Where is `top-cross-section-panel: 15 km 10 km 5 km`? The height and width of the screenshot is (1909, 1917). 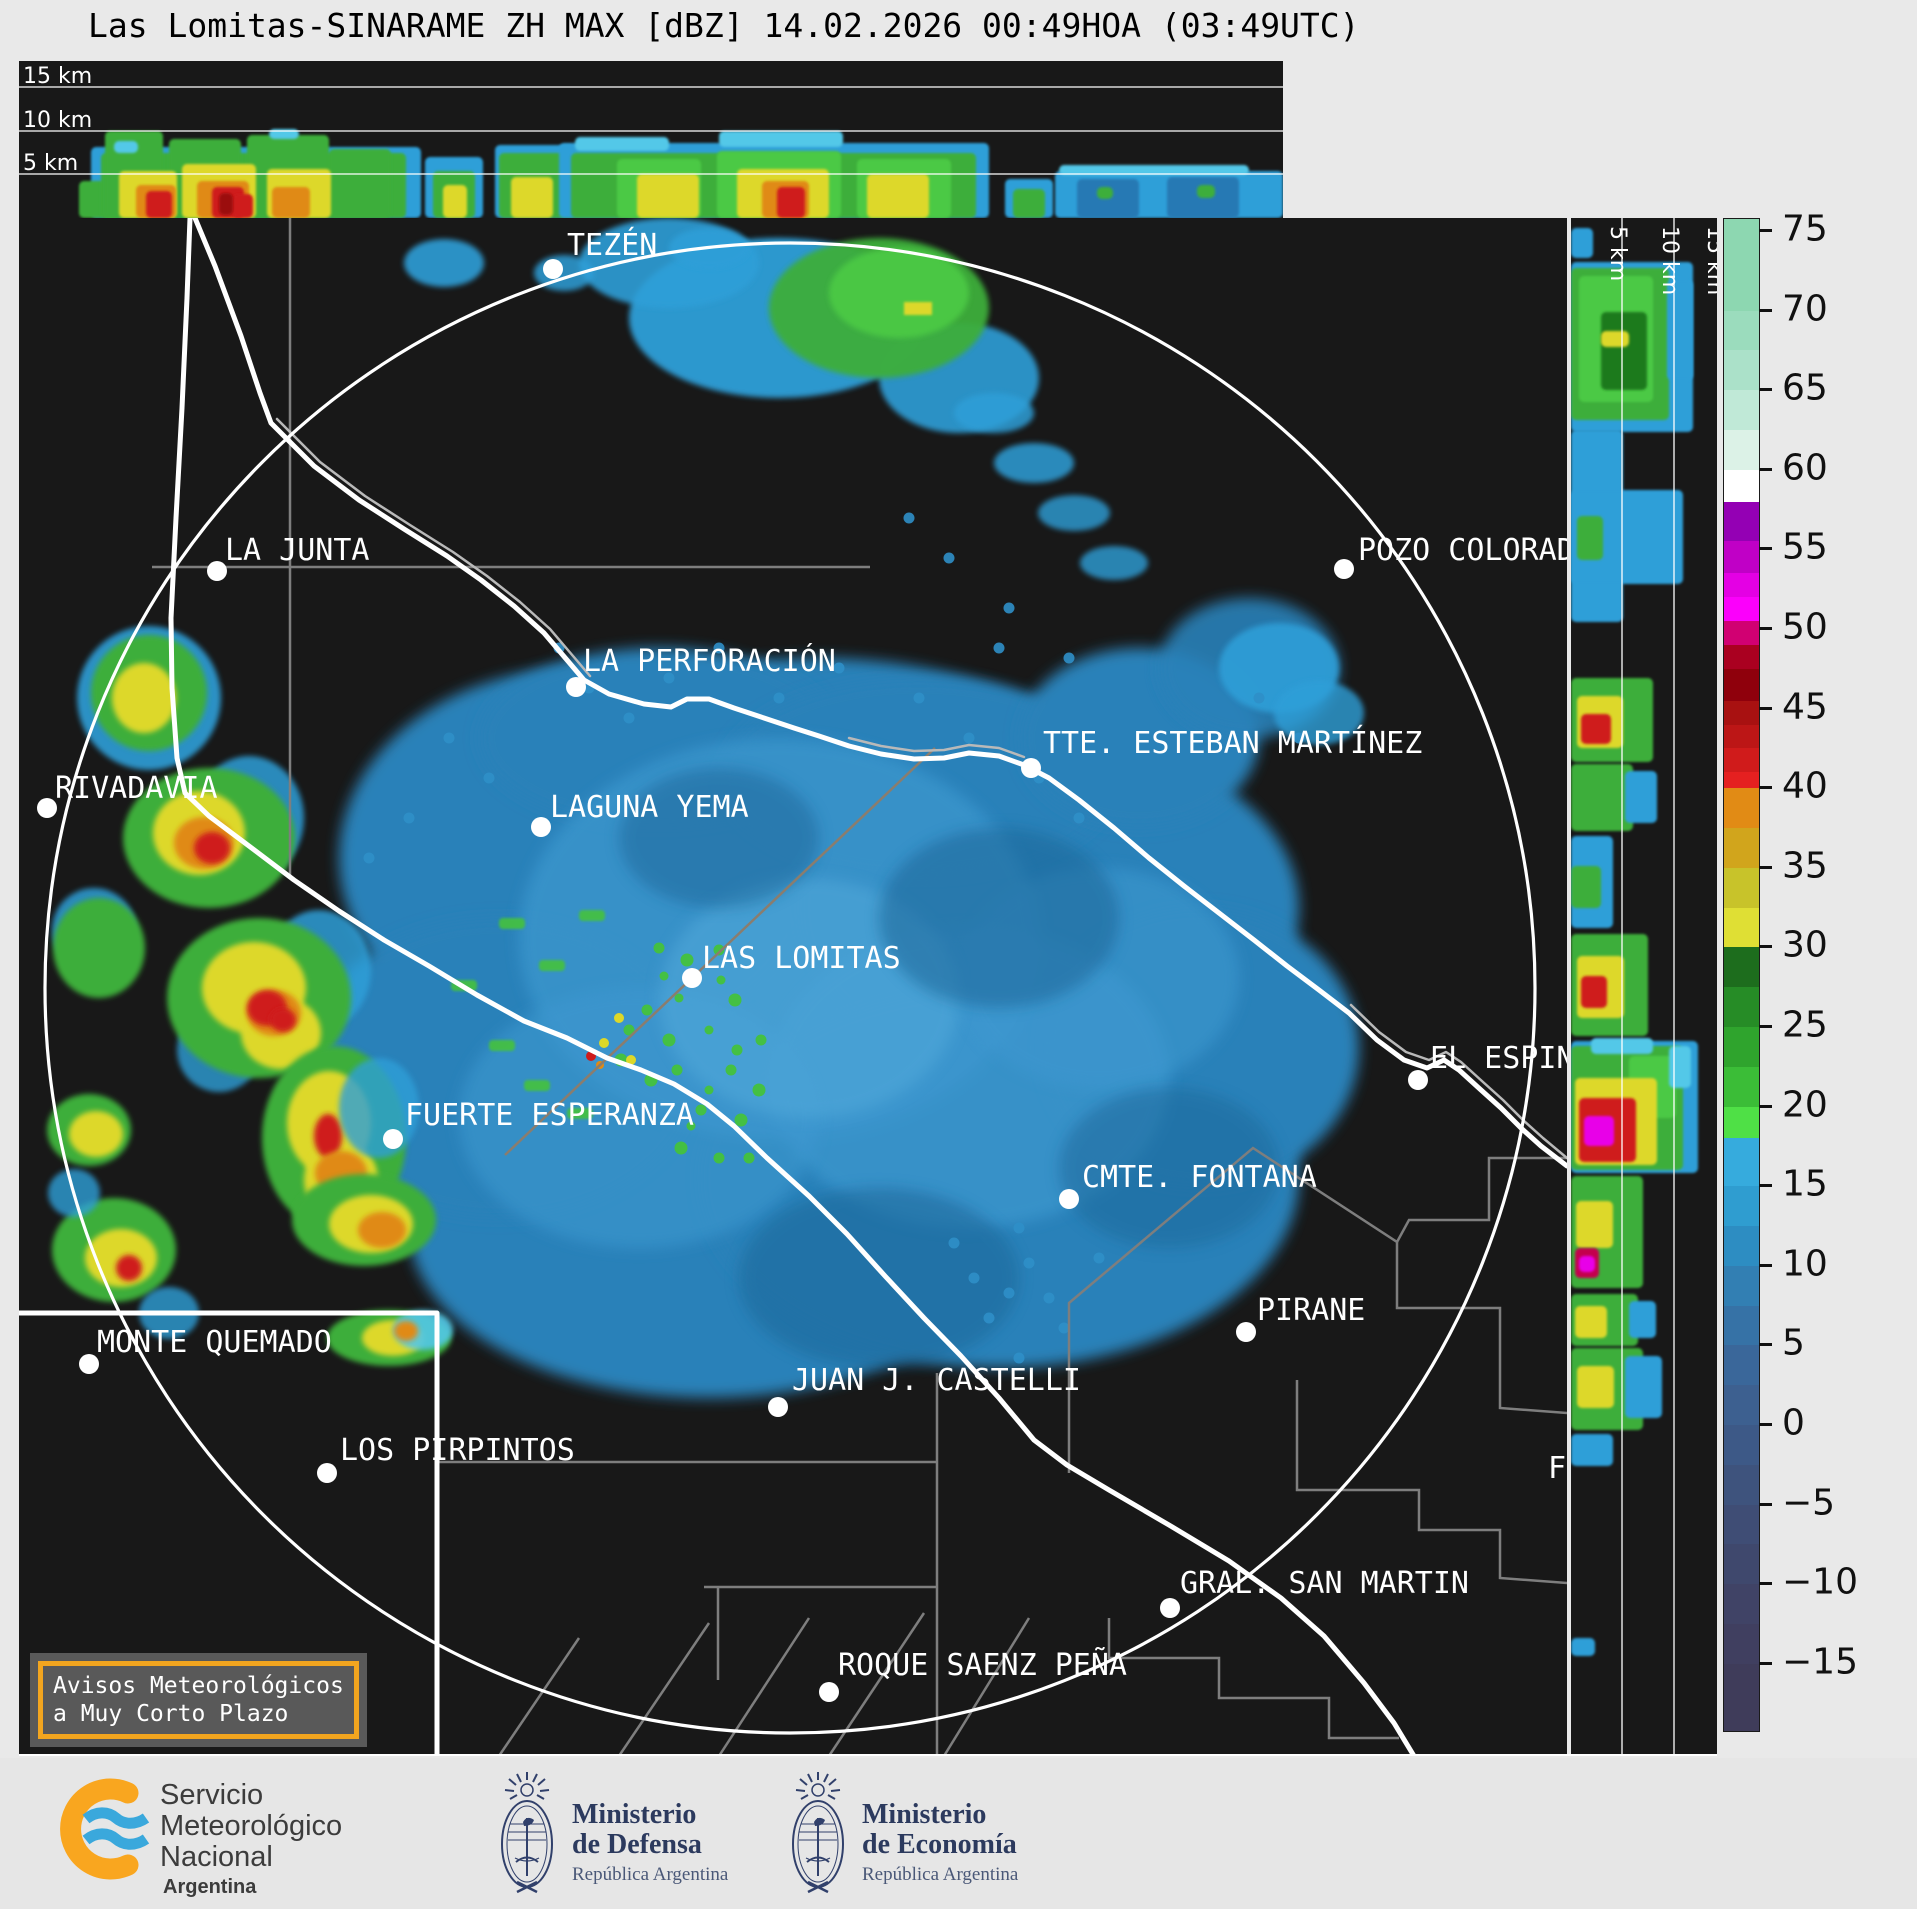
top-cross-section-panel: 15 km 10 km 5 km is located at coordinates (651, 139).